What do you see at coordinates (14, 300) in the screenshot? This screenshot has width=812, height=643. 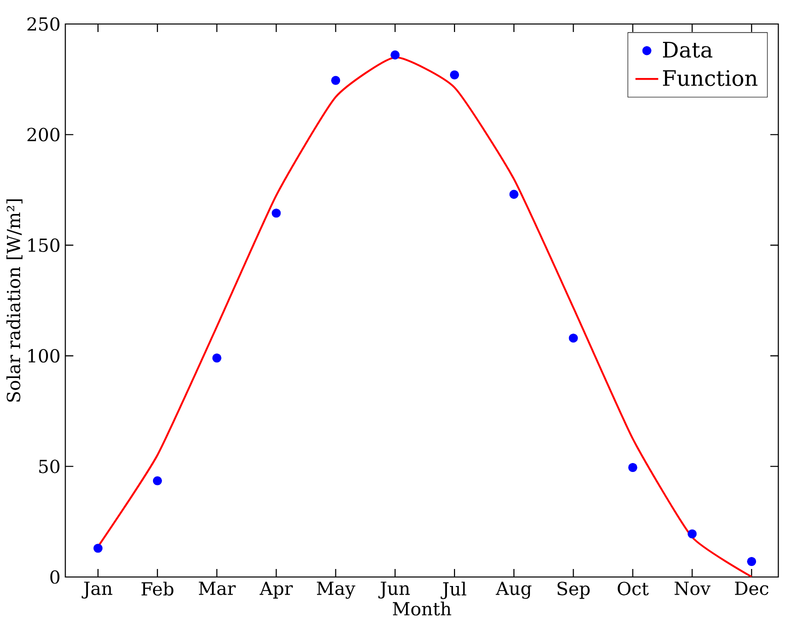 I see `y-axis-title: Solar radiation [W/m²]` at bounding box center [14, 300].